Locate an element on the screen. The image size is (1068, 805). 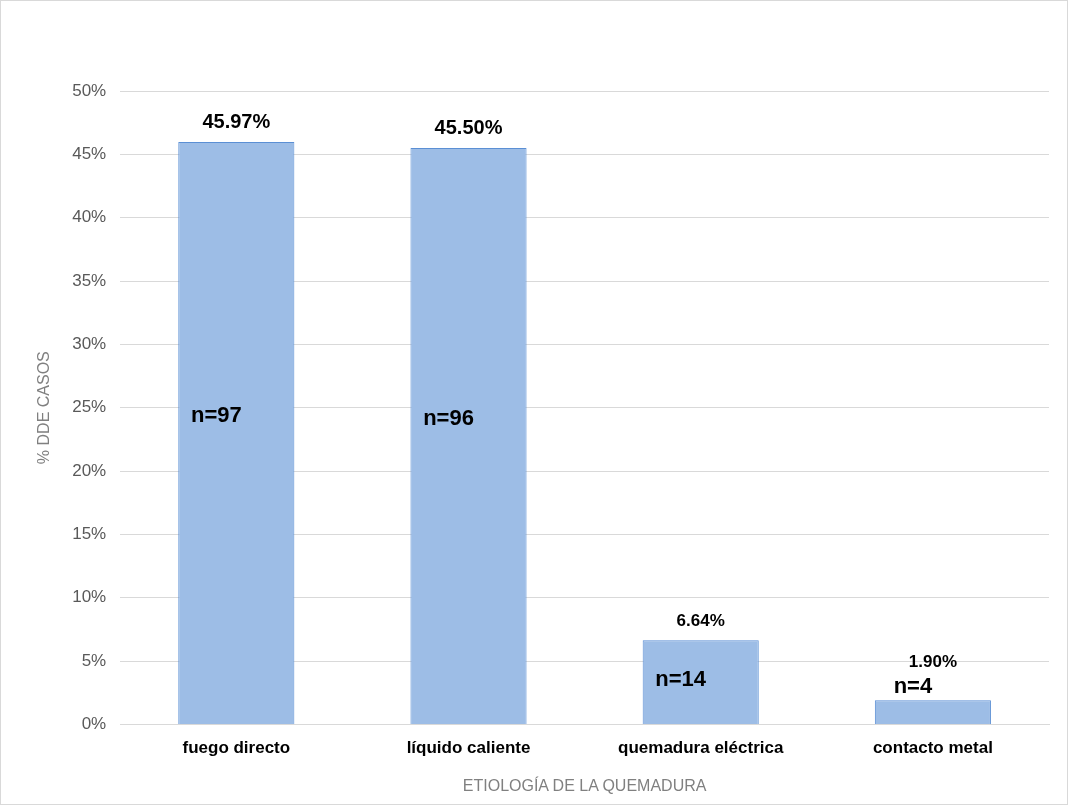
y-tick-label: 40% is located at coordinates (89, 217).